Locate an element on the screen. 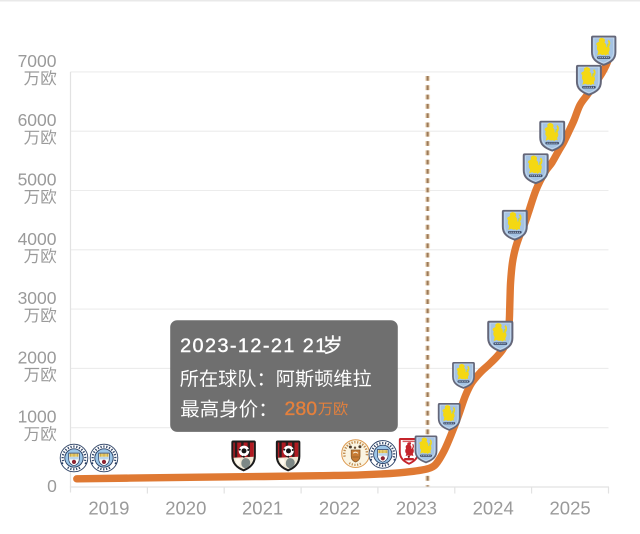 The width and height of the screenshot is (640, 534). svg-text: 2024 is located at coordinates (493, 507).